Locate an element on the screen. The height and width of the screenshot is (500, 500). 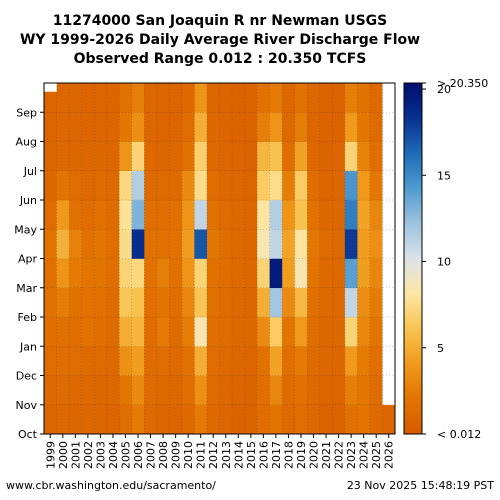
colorbar-tick-label: 10 is located at coordinates (444, 262).